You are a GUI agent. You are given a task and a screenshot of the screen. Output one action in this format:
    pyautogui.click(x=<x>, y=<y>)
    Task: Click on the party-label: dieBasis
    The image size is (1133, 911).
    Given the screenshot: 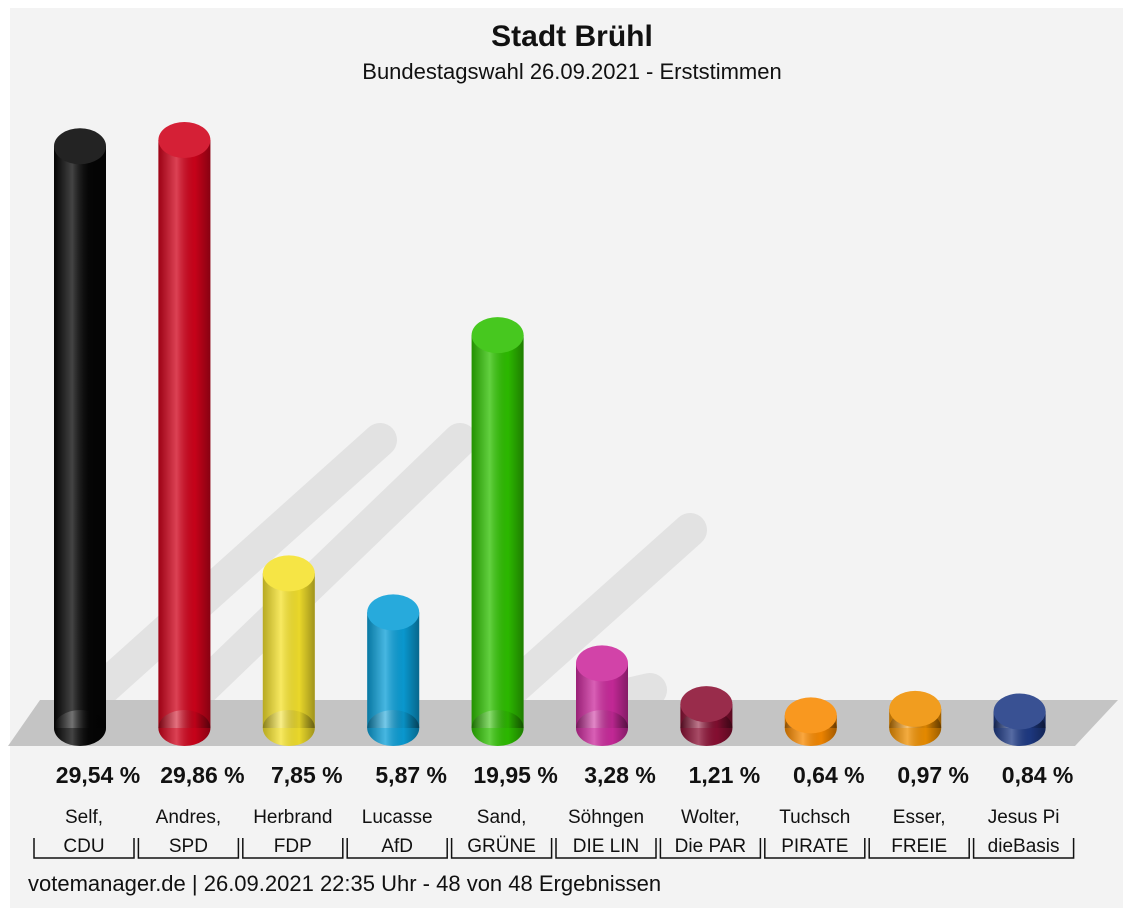 What is the action you would take?
    pyautogui.click(x=1024, y=846)
    